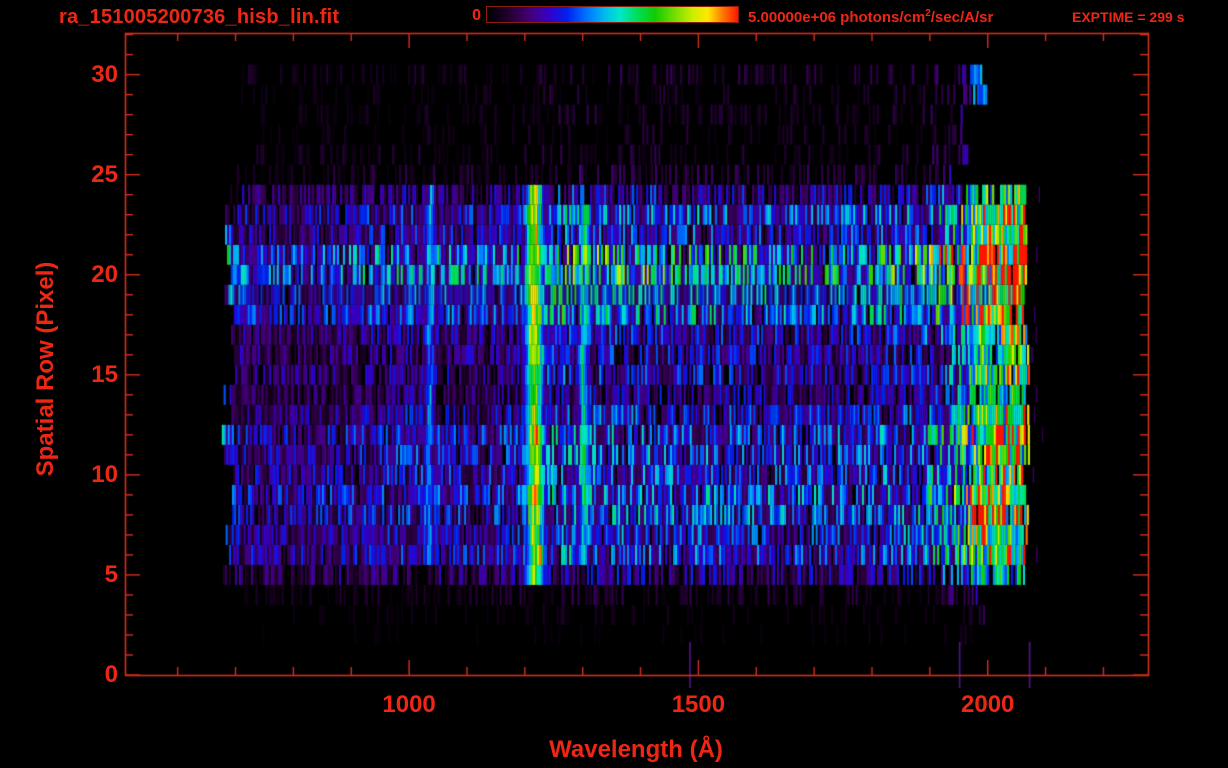 This screenshot has height=768, width=1228. What do you see at coordinates (199, 17) in the screenshot?
I see `file-title: ra_151005200736_hisb_lin.fit` at bounding box center [199, 17].